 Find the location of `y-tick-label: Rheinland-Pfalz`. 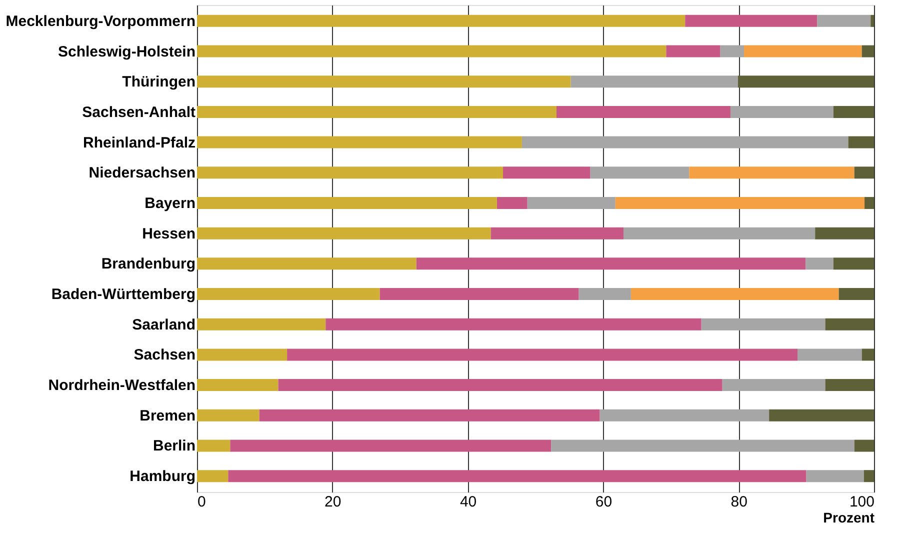

y-tick-label: Rheinland-Pfalz is located at coordinates (139, 143).